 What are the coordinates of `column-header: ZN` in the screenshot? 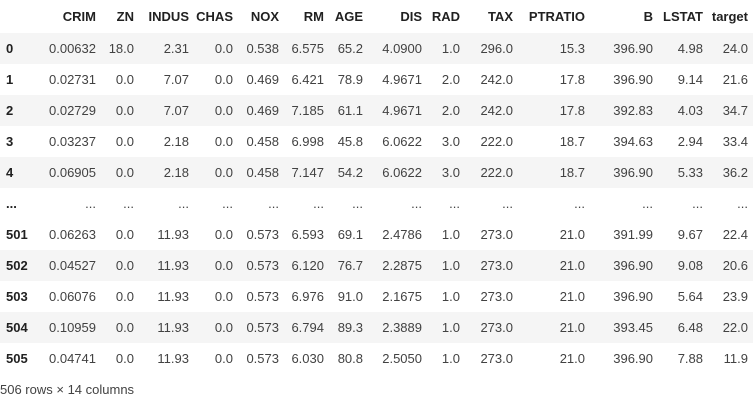 It's located at (125, 16).